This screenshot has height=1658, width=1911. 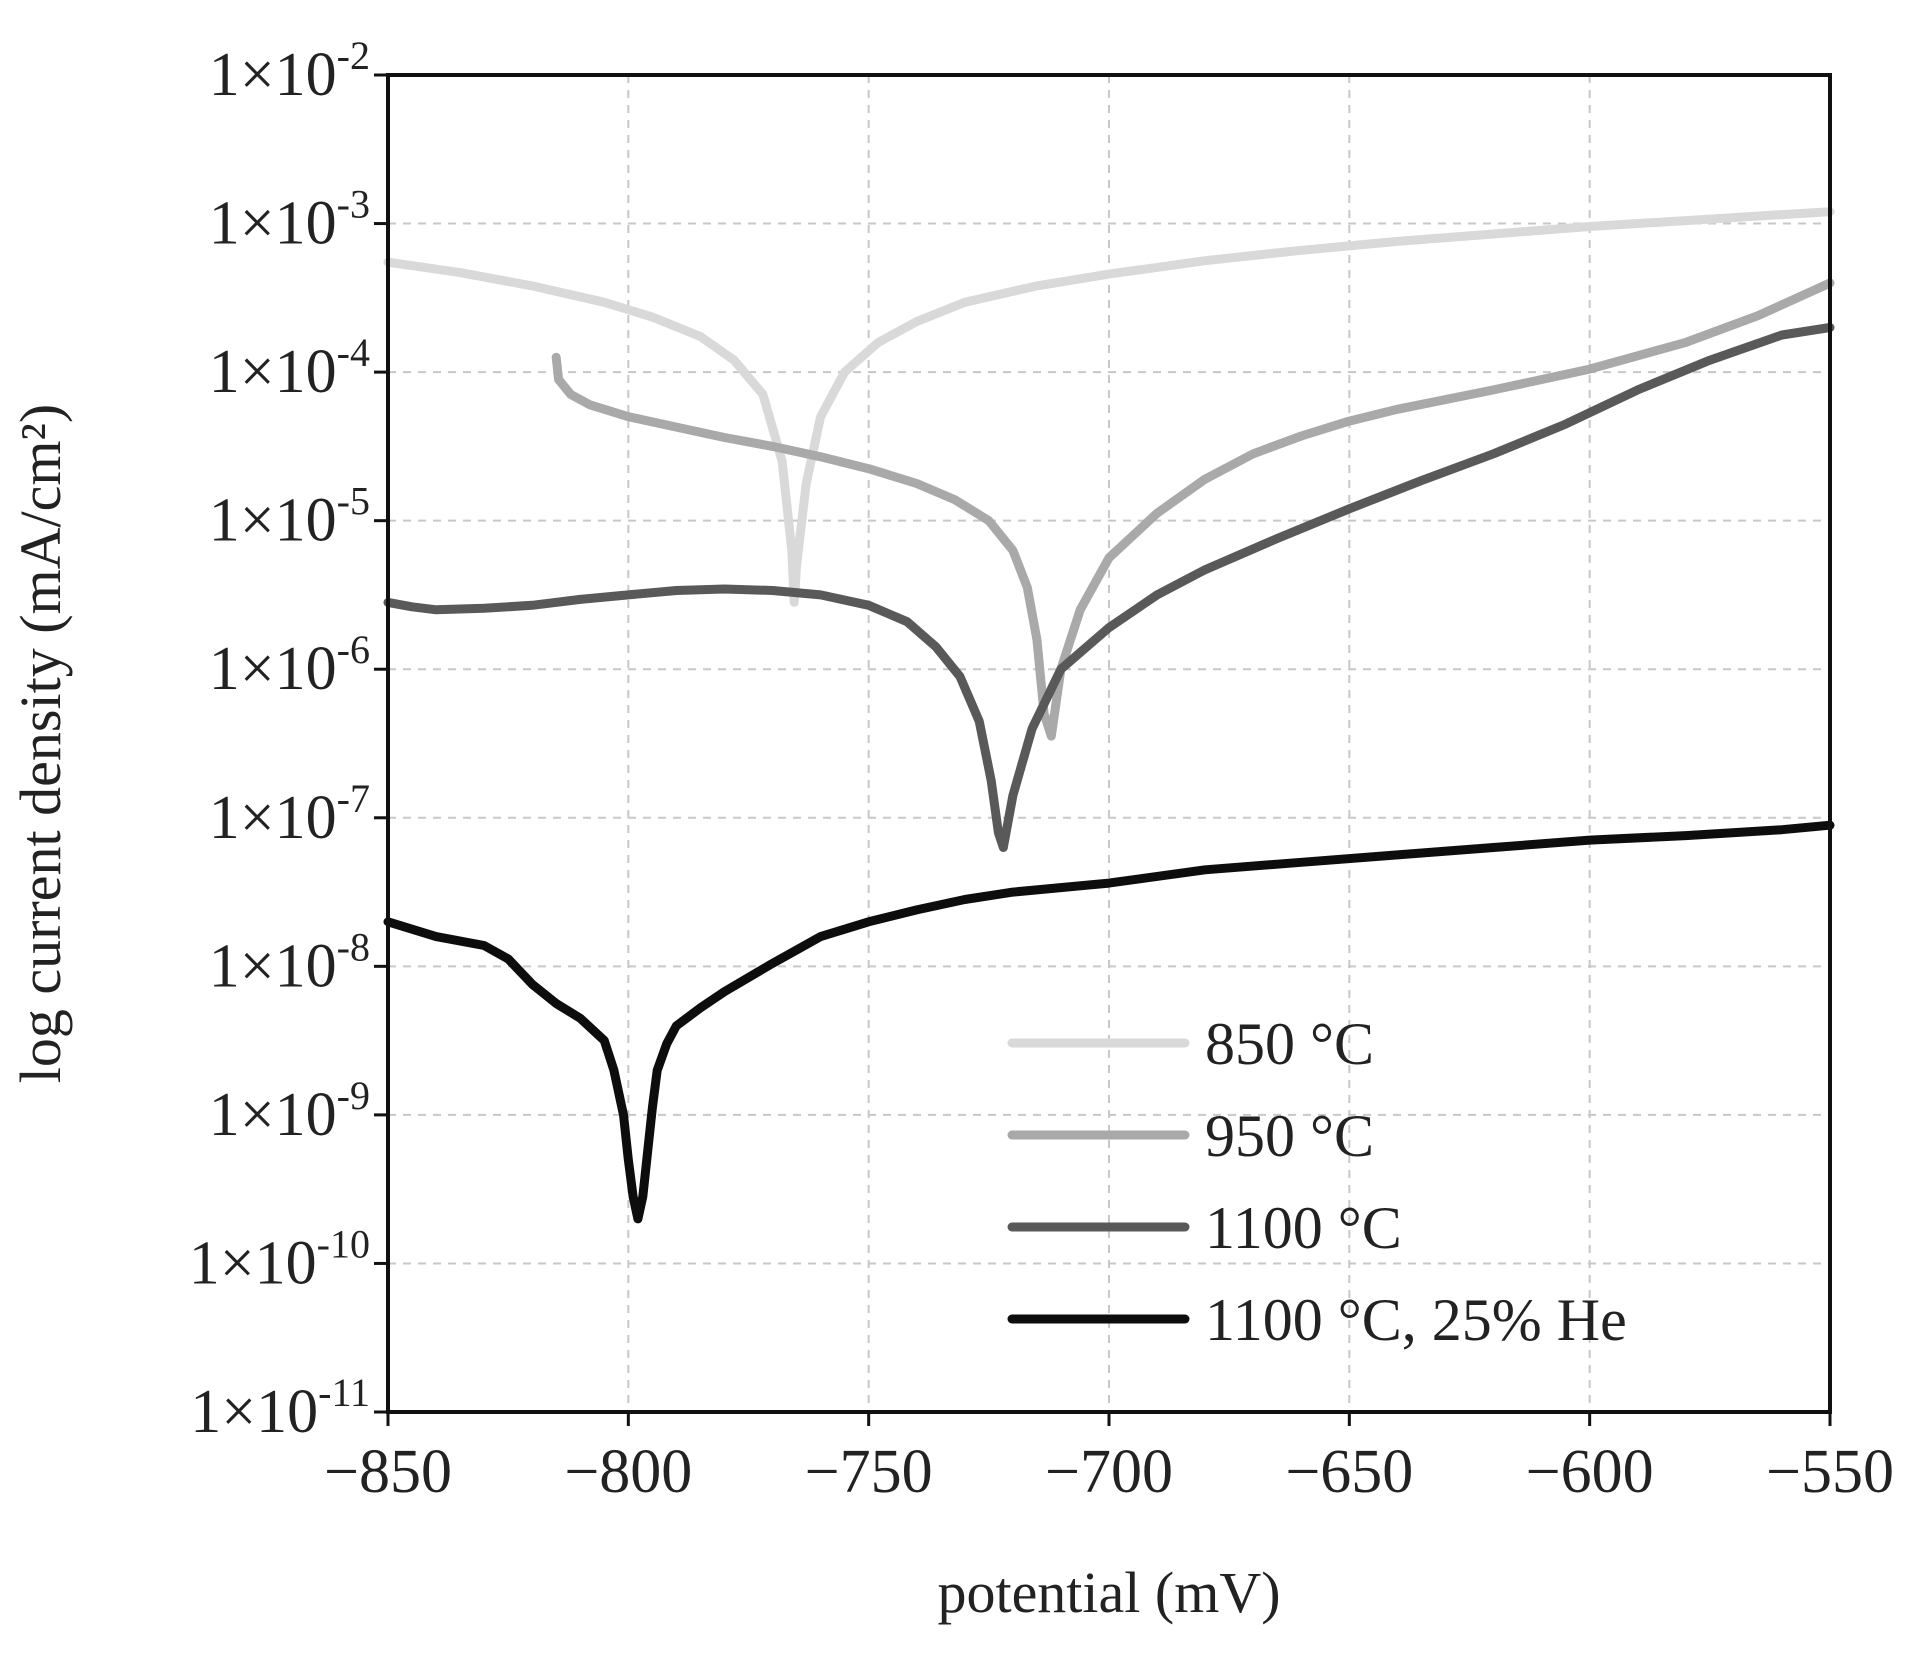 I want to click on x-tick-label: −600, so click(x=1590, y=1472).